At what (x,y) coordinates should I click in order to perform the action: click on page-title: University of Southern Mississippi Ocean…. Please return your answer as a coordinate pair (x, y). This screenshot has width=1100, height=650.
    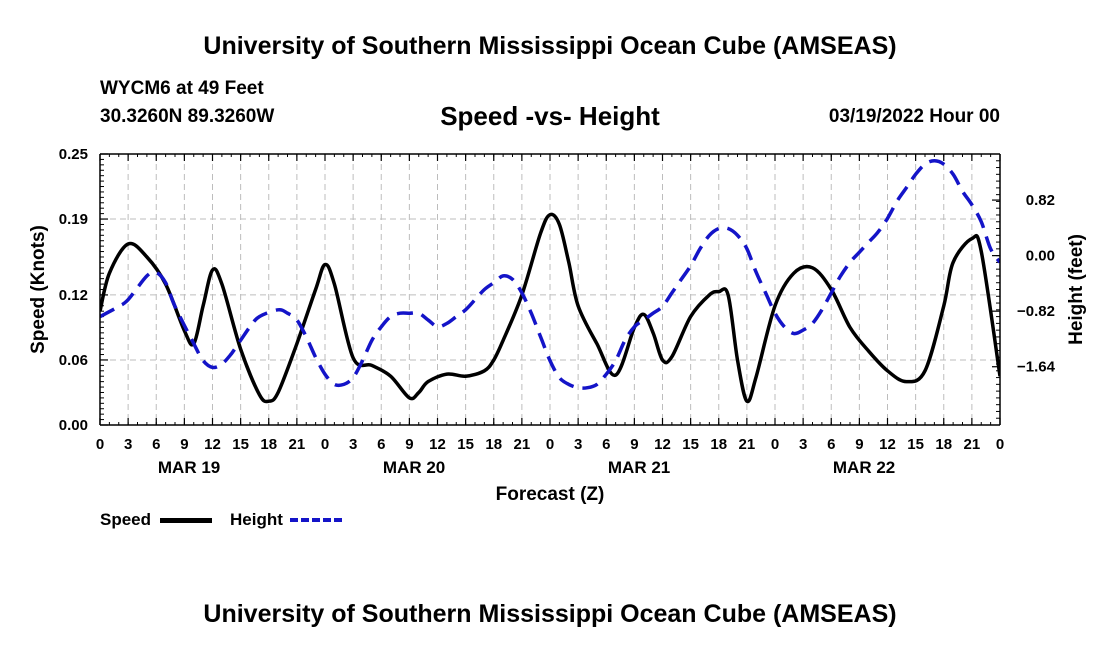
    Looking at the image, I should click on (550, 46).